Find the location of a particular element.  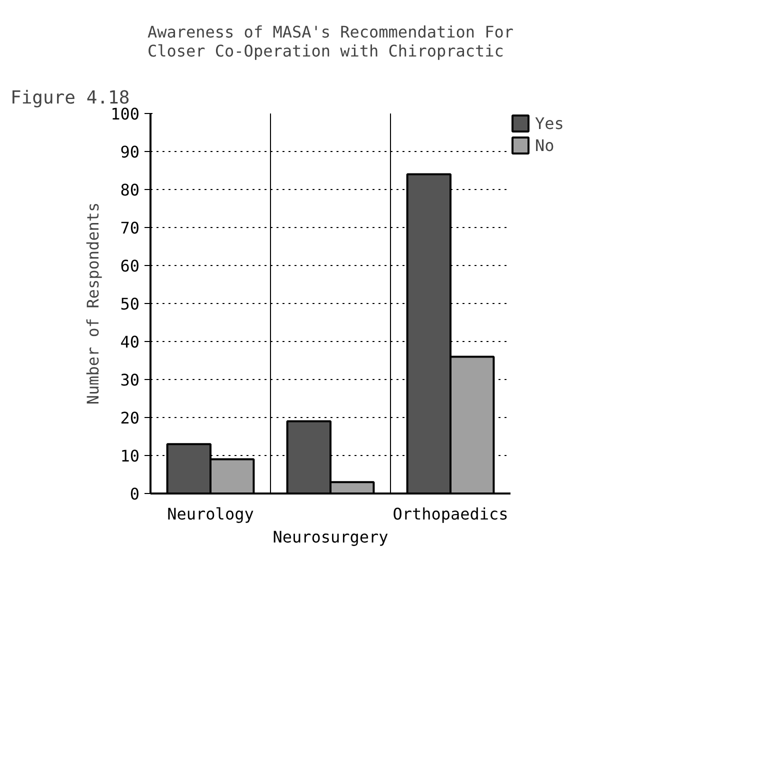

legend-label: No is located at coordinates (545, 145).